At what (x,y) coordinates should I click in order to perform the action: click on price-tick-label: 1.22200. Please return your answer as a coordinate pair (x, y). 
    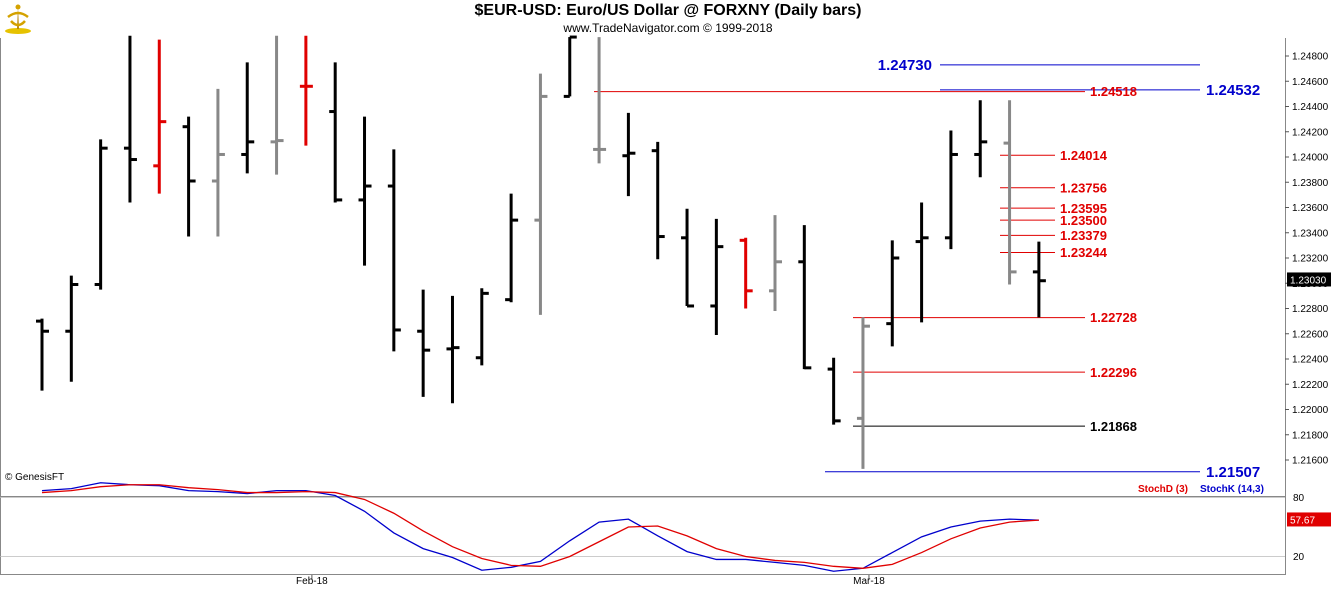
    Looking at the image, I should click on (1310, 385).